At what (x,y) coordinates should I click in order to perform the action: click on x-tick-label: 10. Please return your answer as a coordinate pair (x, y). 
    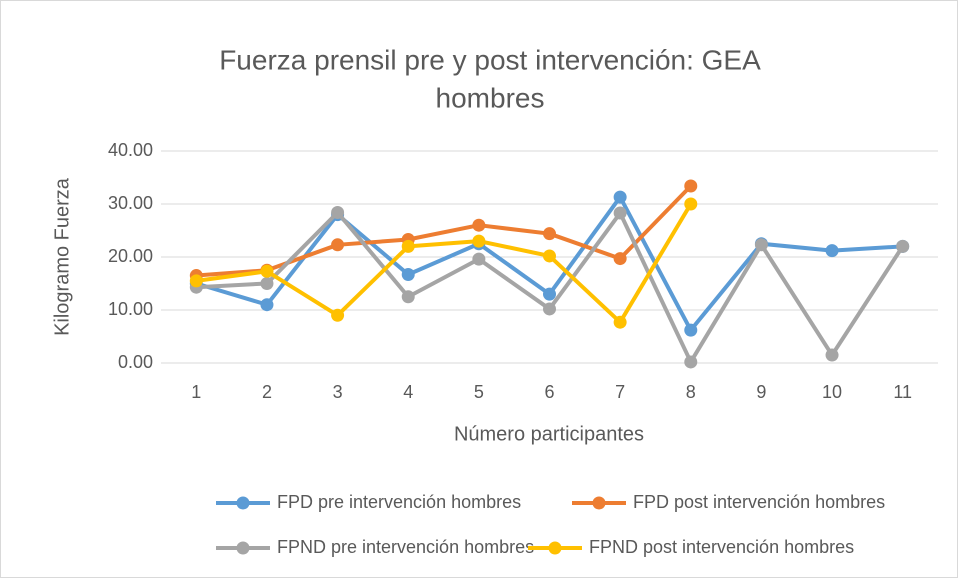
    Looking at the image, I should click on (832, 392).